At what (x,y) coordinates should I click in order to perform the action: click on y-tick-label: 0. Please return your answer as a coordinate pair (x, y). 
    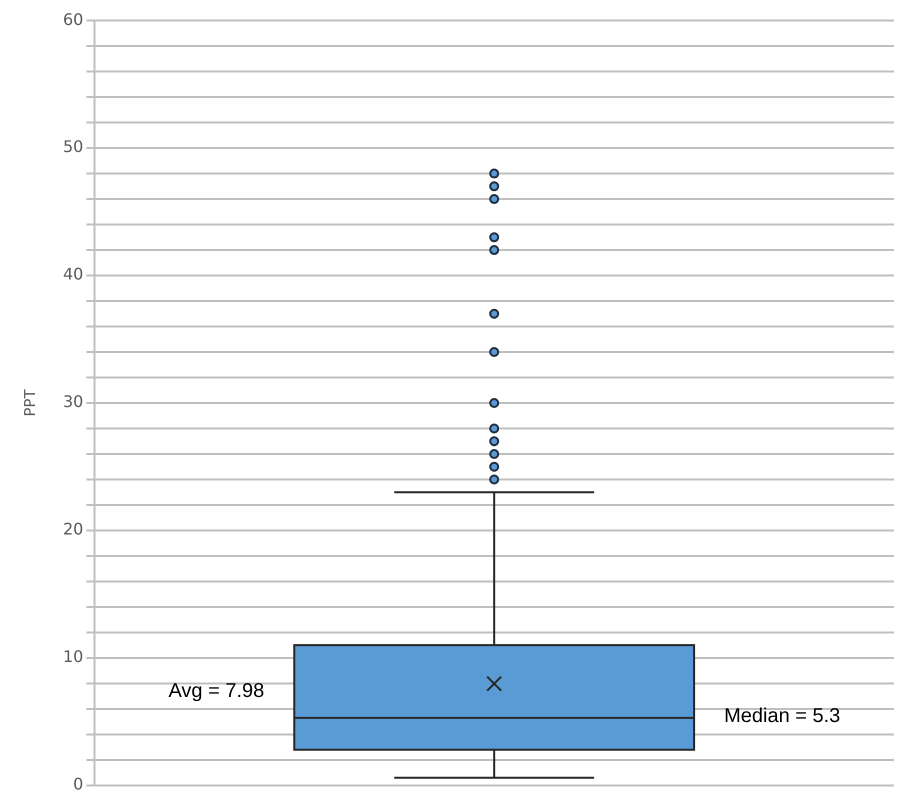
    Looking at the image, I should click on (78, 784).